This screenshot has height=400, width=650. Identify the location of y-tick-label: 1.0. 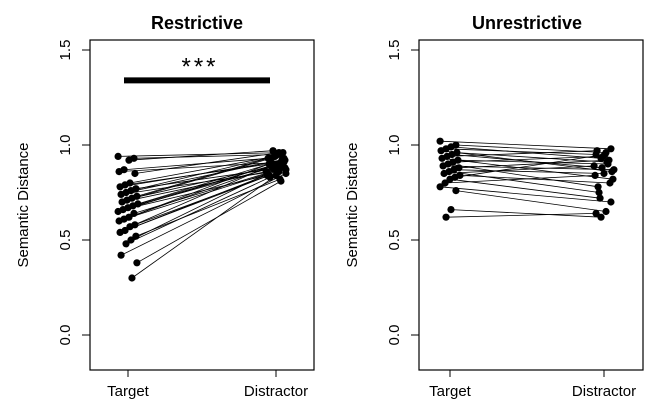
(65, 145).